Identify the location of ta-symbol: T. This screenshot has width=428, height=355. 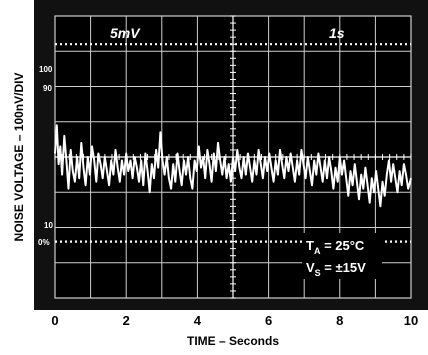
(310, 245).